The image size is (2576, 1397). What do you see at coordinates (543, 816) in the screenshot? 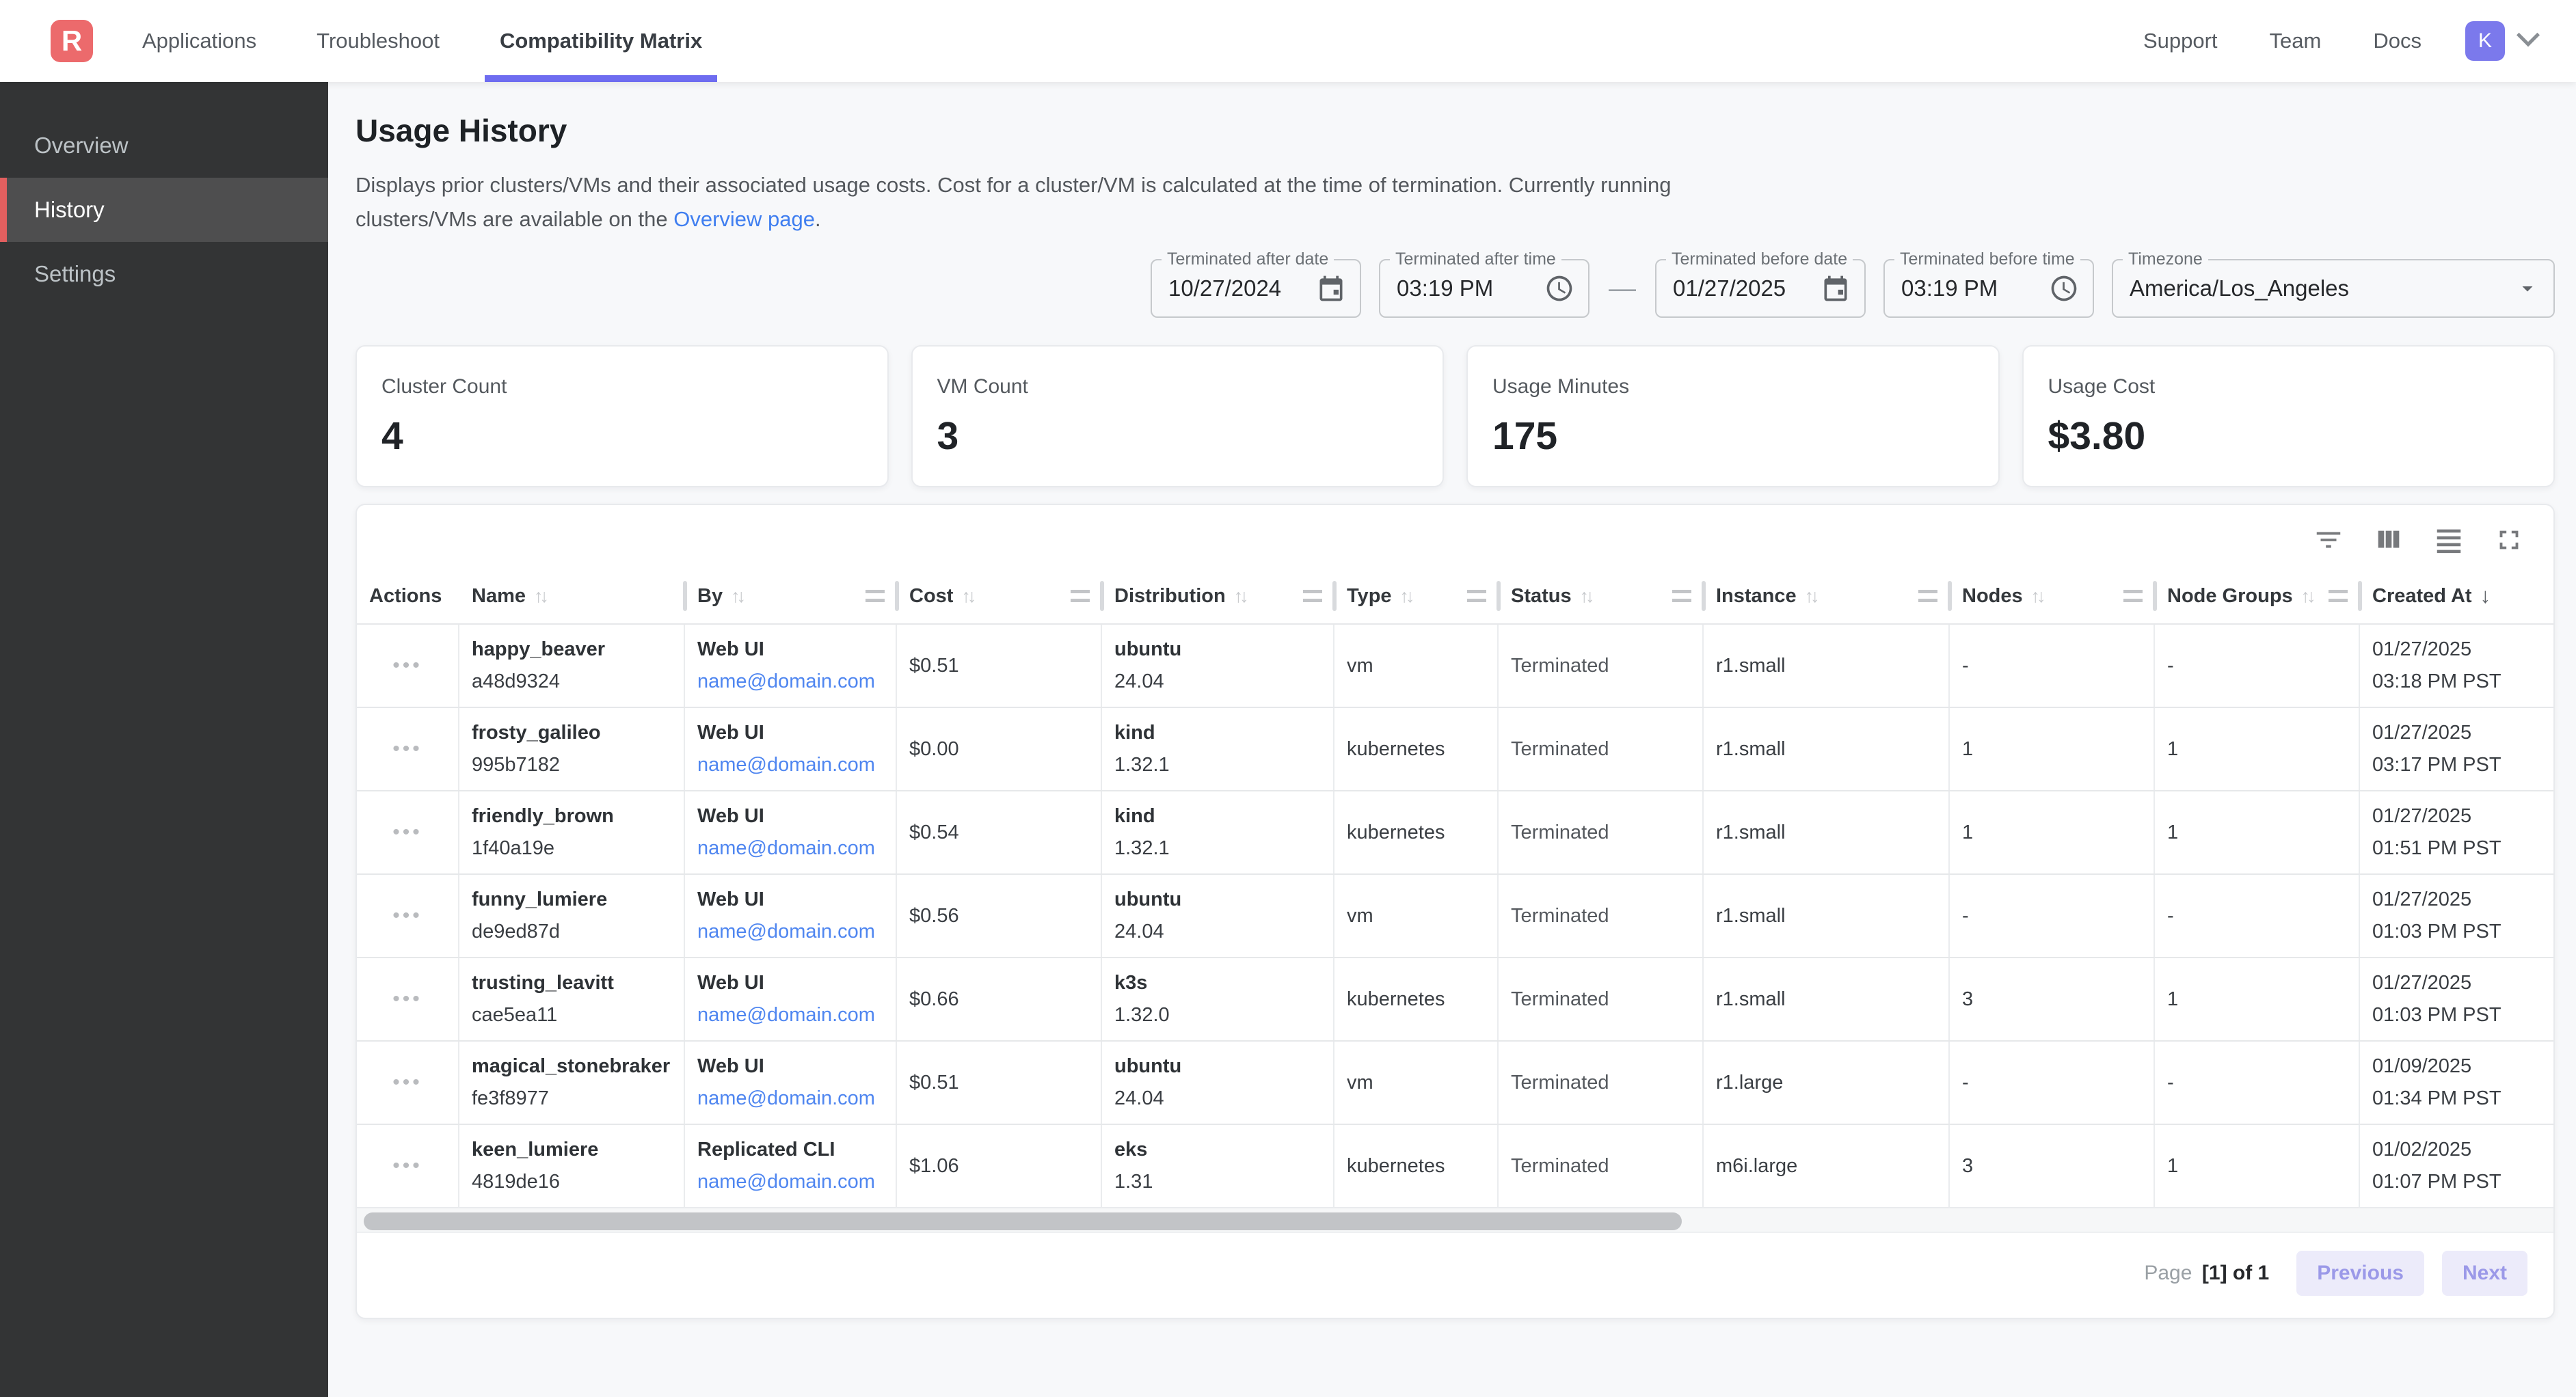
I see `cluster-name: friendly_brown` at bounding box center [543, 816].